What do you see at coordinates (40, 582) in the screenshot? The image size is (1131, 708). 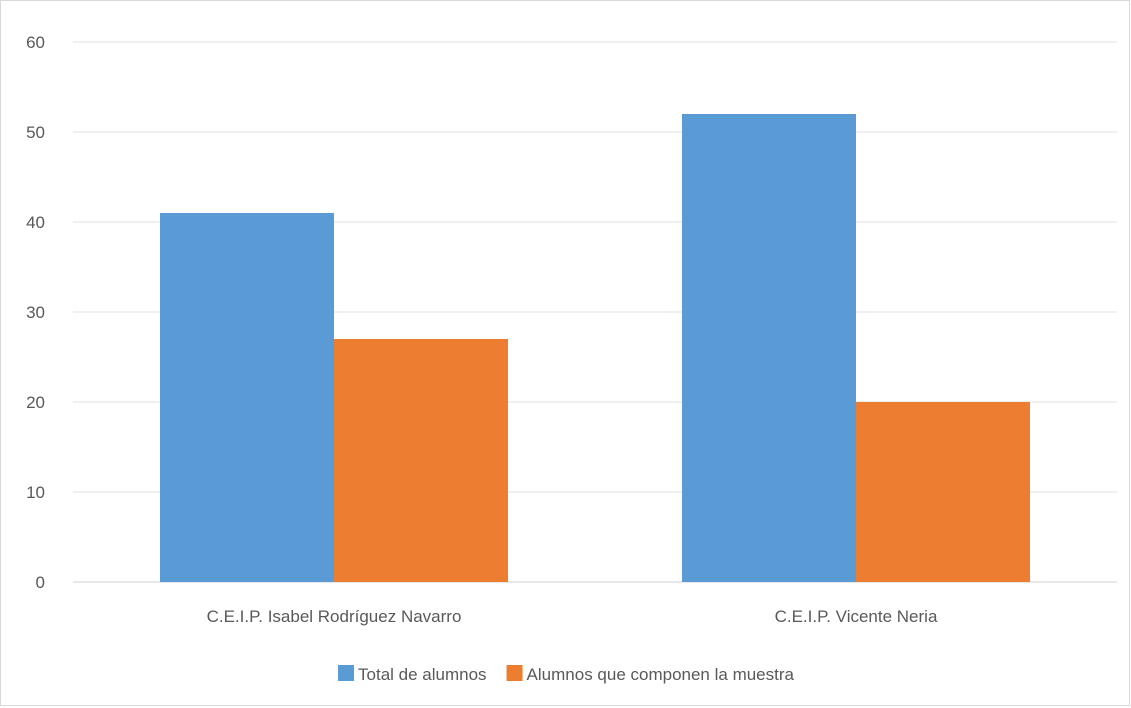 I see `y-tick-label: 0` at bounding box center [40, 582].